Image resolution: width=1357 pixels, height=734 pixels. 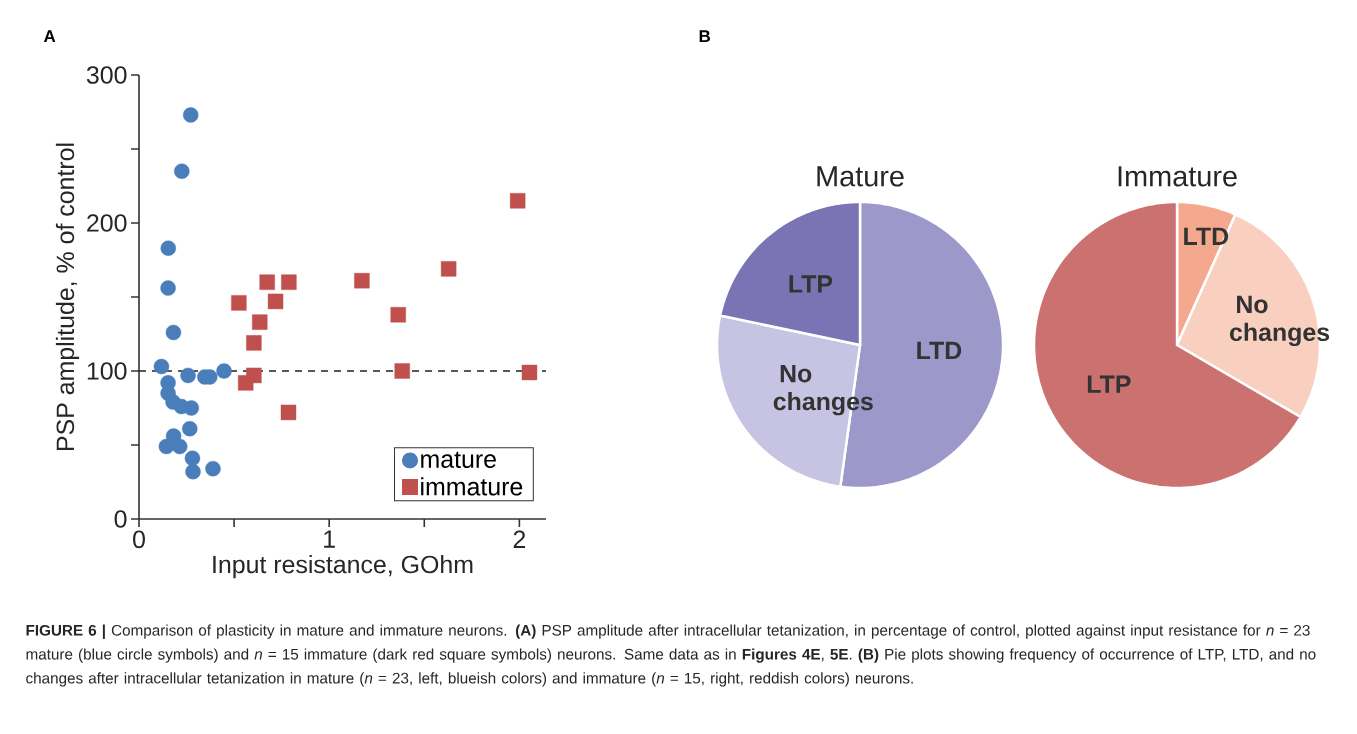 I want to click on y-tick-label: 300, so click(x=106, y=75).